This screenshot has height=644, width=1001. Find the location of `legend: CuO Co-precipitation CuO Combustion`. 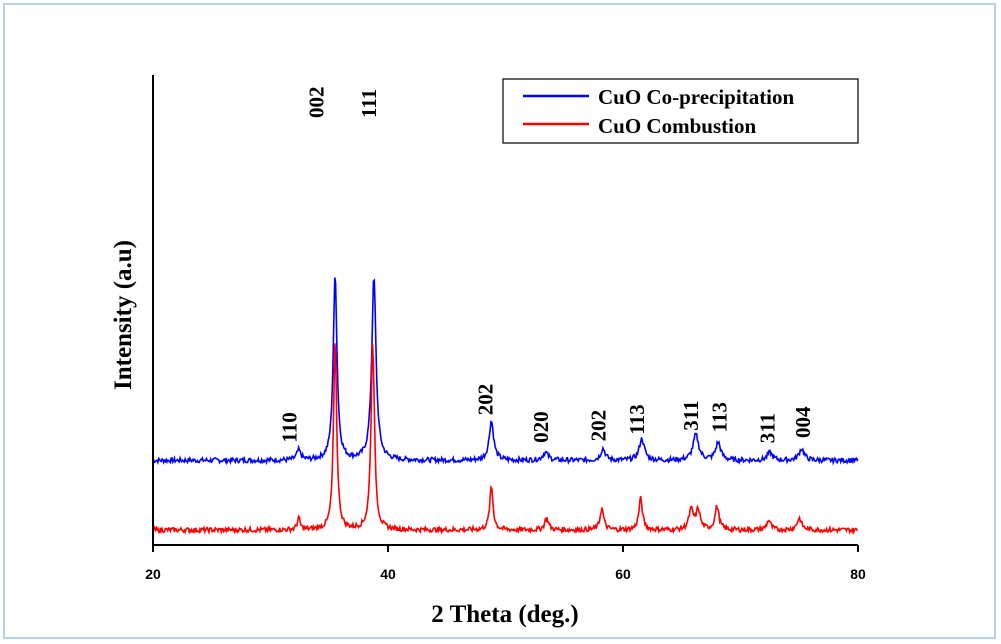

legend: CuO Co-precipitation CuO Combustion is located at coordinates (680, 111).